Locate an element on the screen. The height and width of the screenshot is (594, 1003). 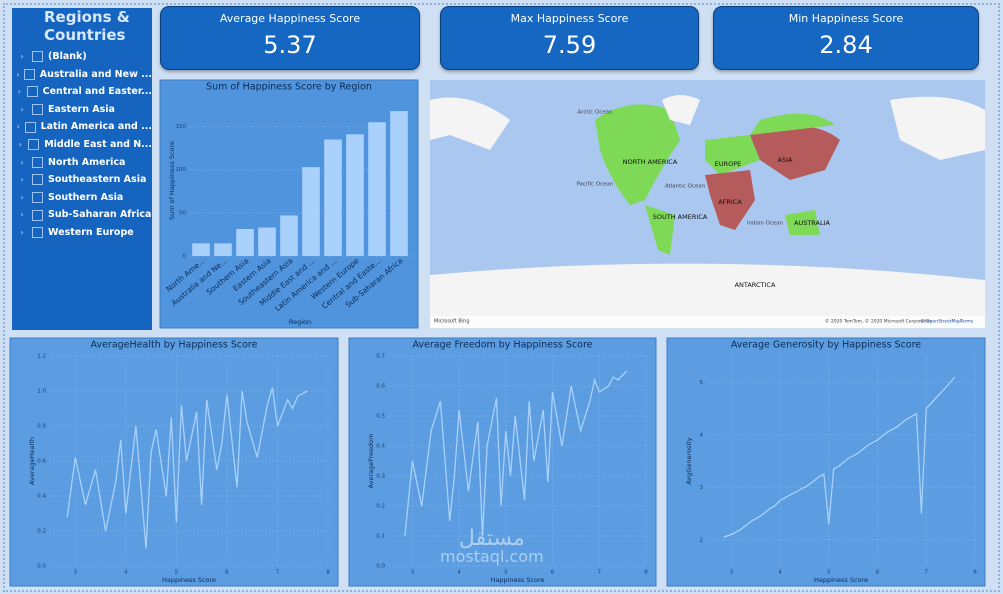
slicer-item: › Southern Asia is located at coordinates (82, 198).